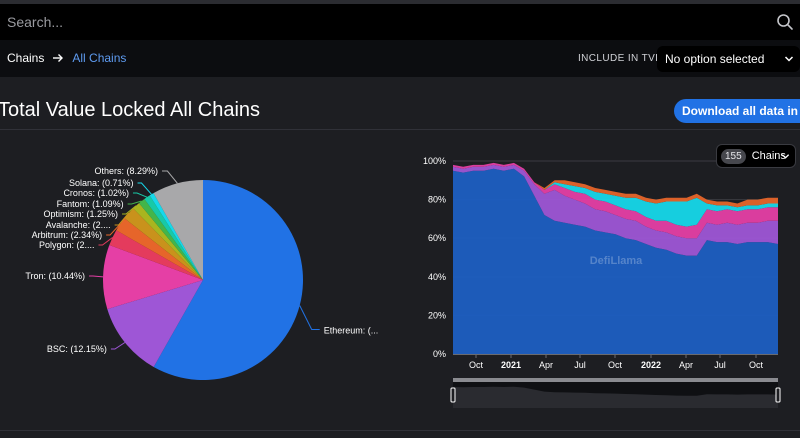  What do you see at coordinates (309, 318) in the screenshot?
I see `pie-label-line-ethereum` at bounding box center [309, 318].